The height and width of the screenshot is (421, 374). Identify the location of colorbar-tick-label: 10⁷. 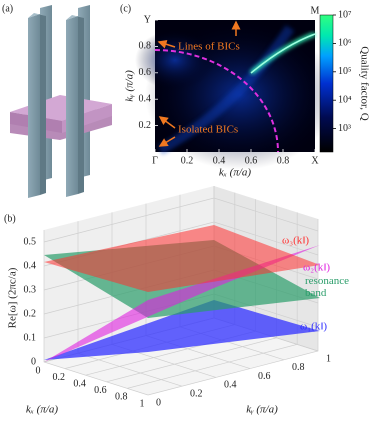
(345, 14).